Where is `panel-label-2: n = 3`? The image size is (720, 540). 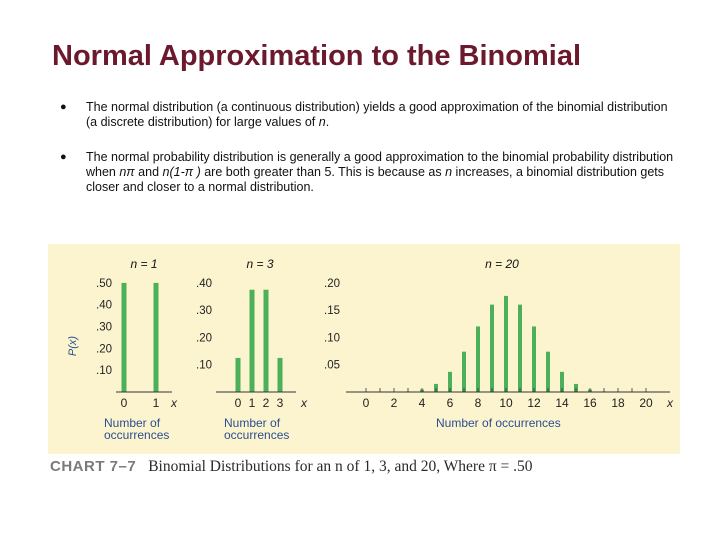 panel-label-2: n = 3 is located at coordinates (259, 264).